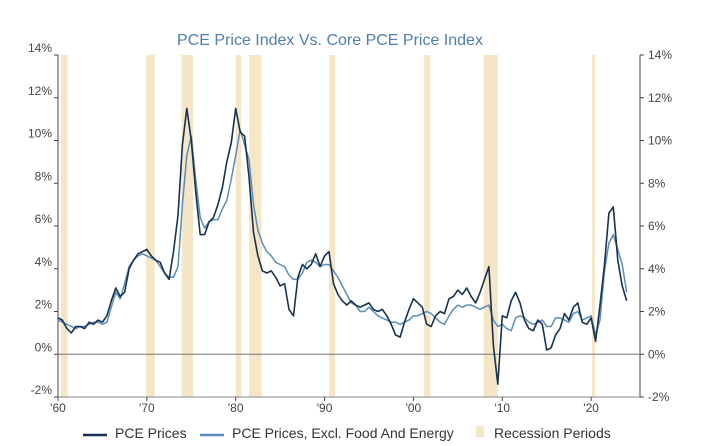  What do you see at coordinates (343, 433) in the screenshot?
I see `legend-label: PCE Prices, Excl. Food And Energy` at bounding box center [343, 433].